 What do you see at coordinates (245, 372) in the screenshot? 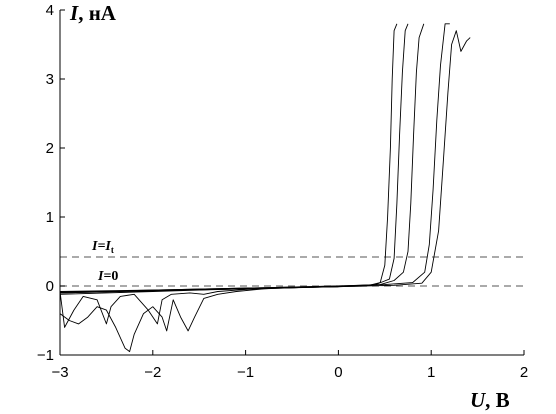
I see `x-tick-label: −1` at bounding box center [245, 372].